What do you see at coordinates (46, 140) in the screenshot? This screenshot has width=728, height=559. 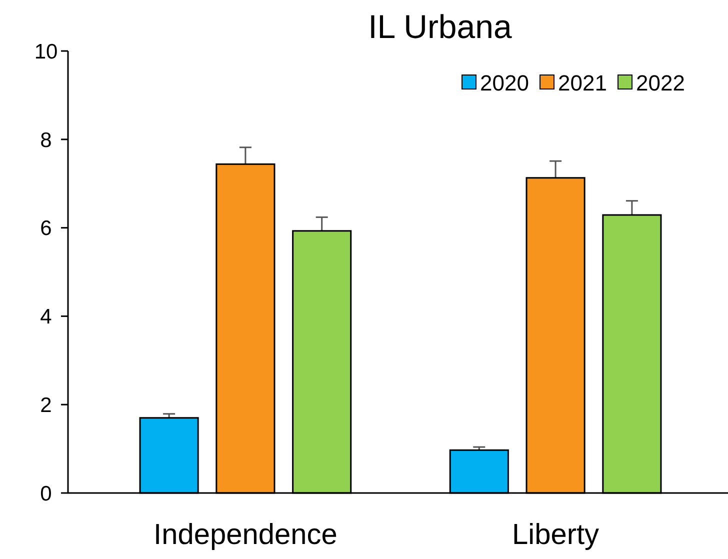 I see `y-tick-label: 8` at bounding box center [46, 140].